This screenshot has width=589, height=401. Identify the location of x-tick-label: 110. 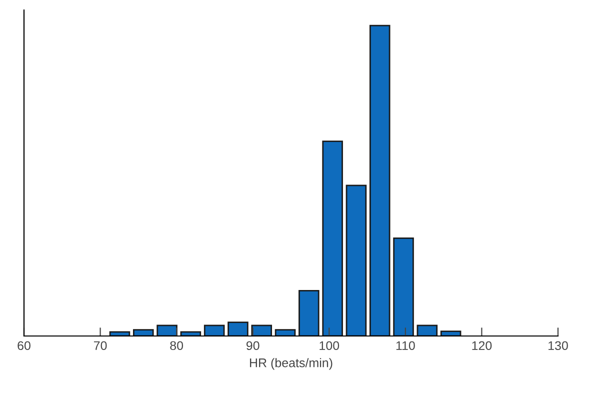
(405, 345).